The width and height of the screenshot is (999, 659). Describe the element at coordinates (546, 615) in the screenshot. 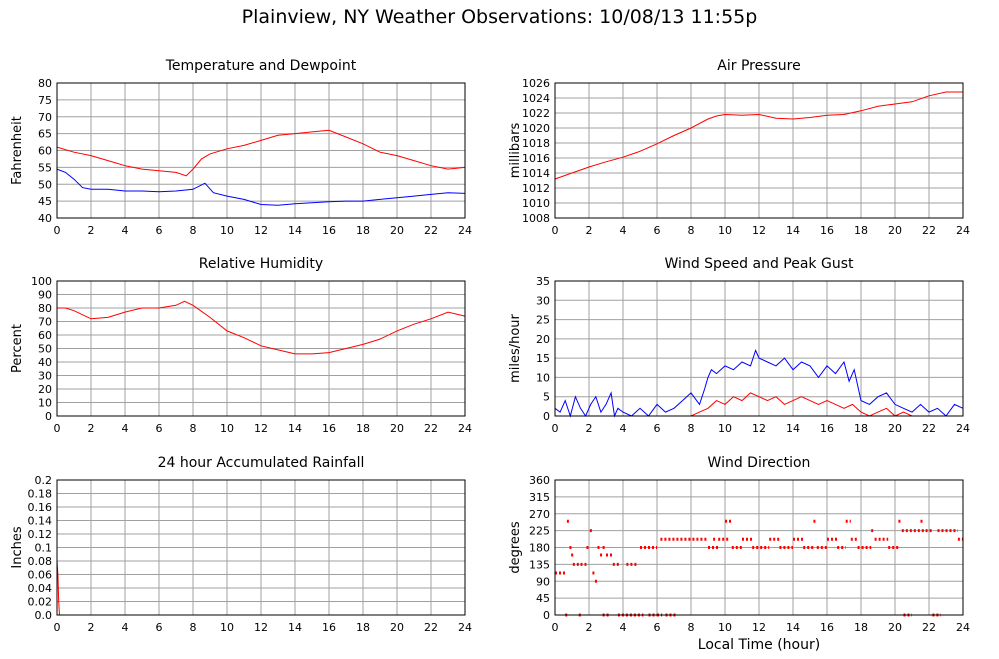

I see `y-tick-label: 0` at that location.